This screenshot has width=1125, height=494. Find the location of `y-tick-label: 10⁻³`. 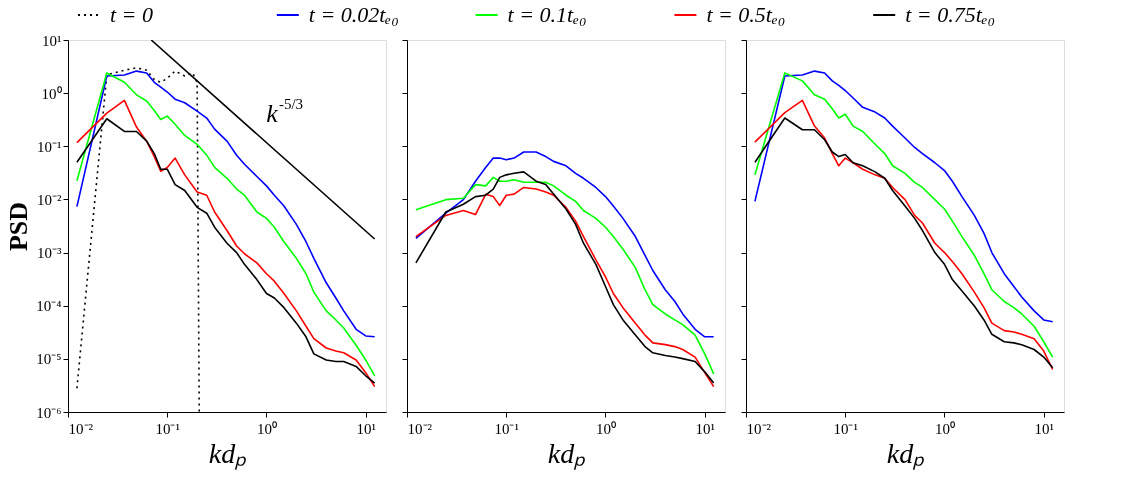

y-tick-label: 10⁻³ is located at coordinates (49, 253).